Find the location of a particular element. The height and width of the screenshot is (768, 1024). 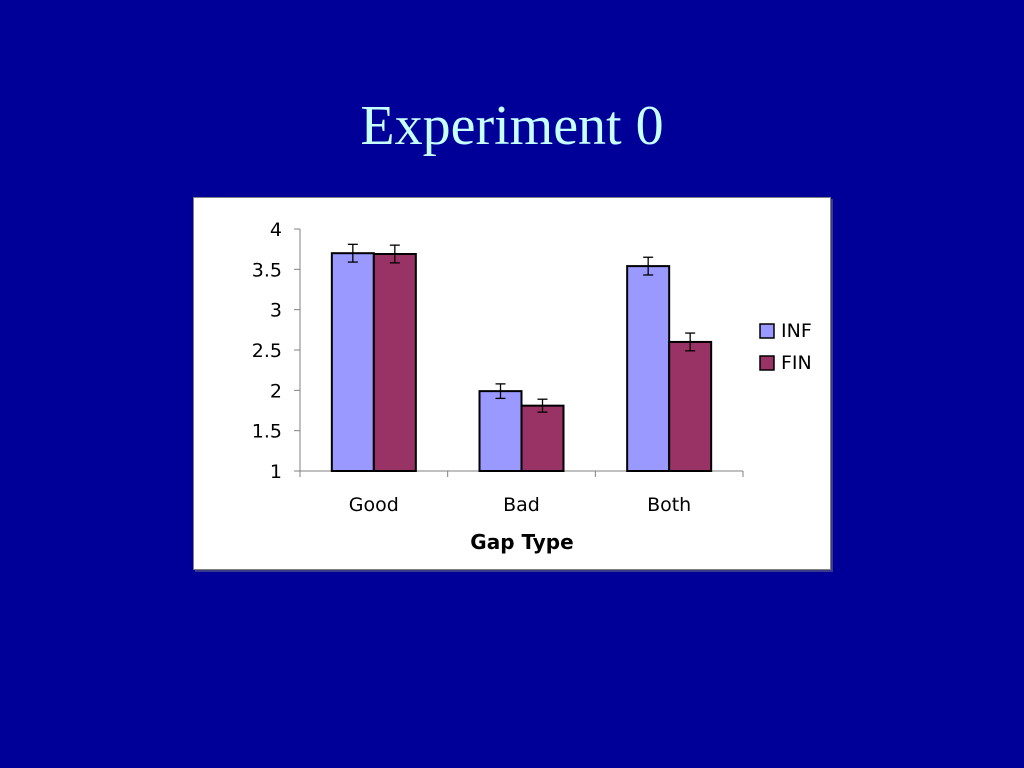

y-tick-label: 2.5 is located at coordinates (267, 351).